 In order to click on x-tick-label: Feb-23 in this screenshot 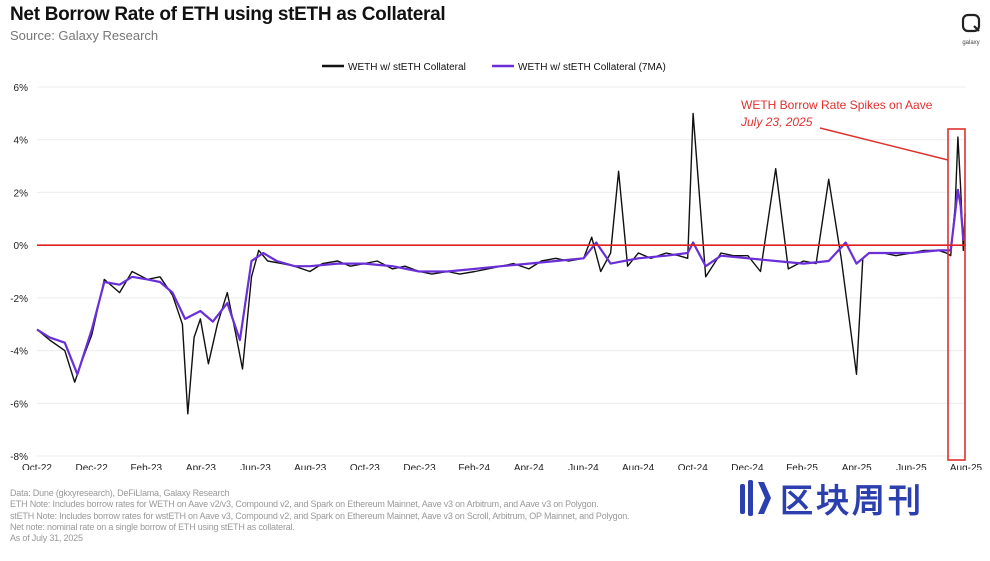, I will do `click(146, 466)`.